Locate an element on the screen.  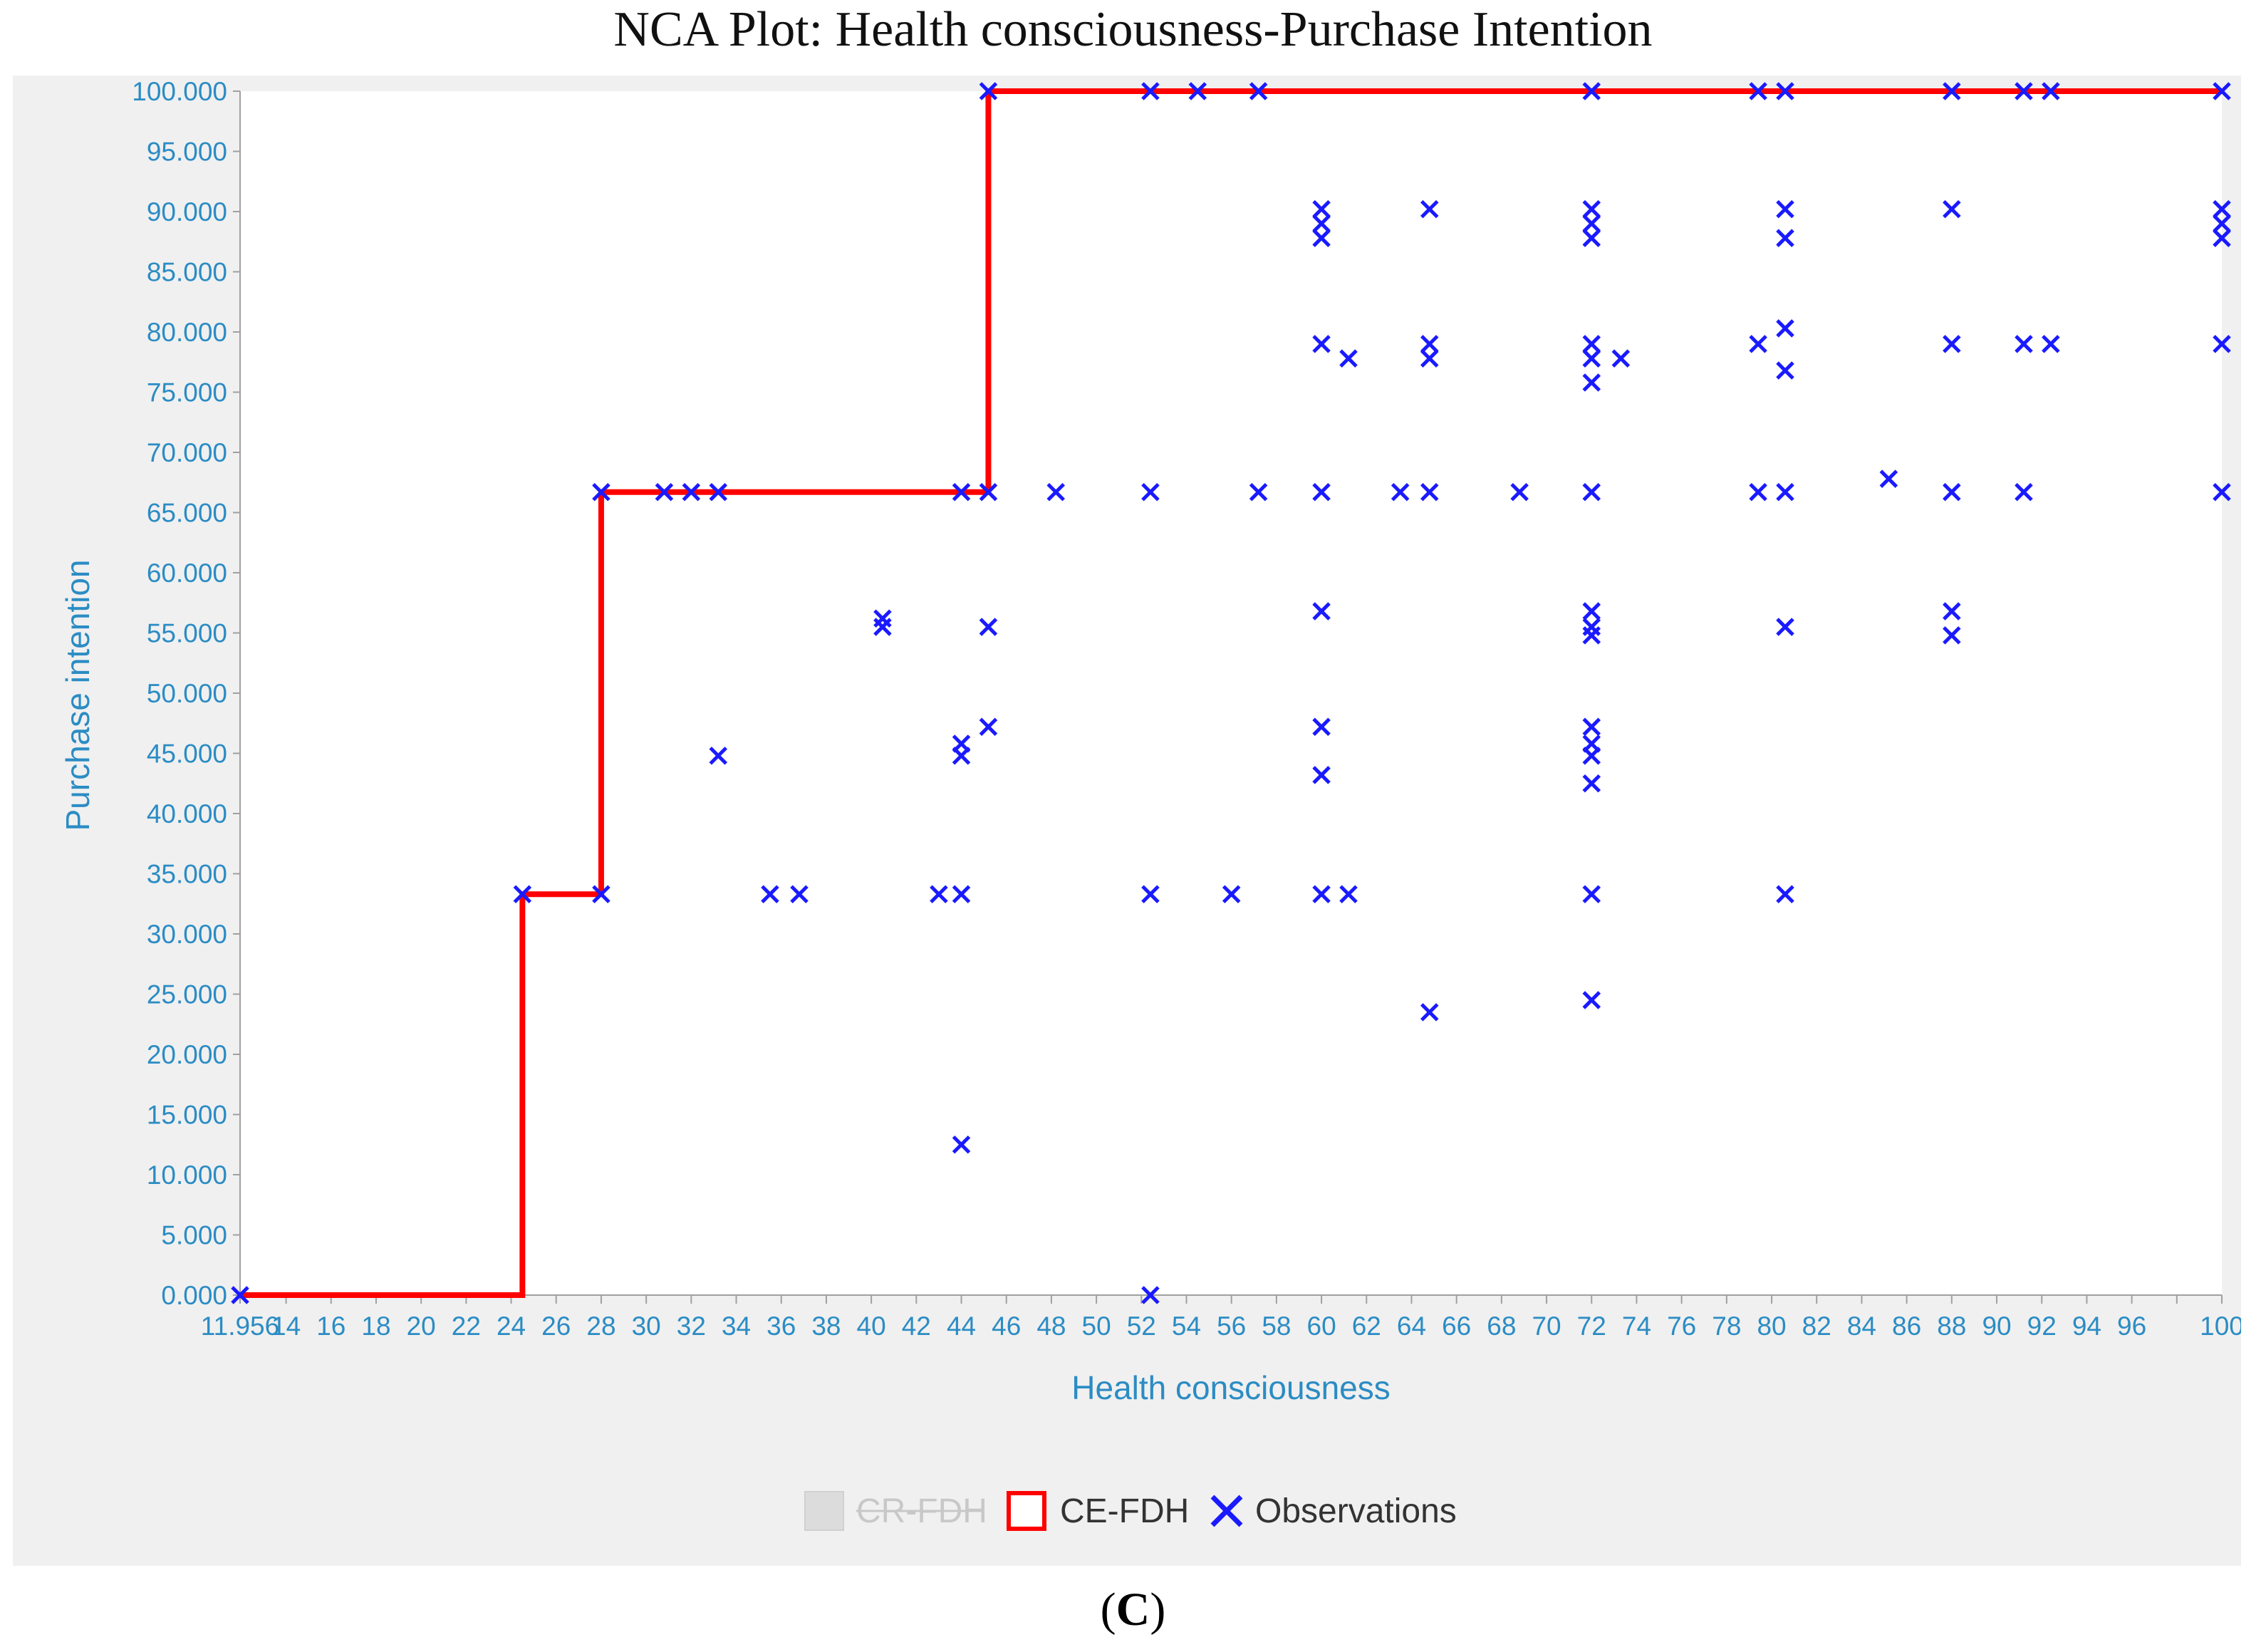
x-tick-label: 50 is located at coordinates (1096, 1326).